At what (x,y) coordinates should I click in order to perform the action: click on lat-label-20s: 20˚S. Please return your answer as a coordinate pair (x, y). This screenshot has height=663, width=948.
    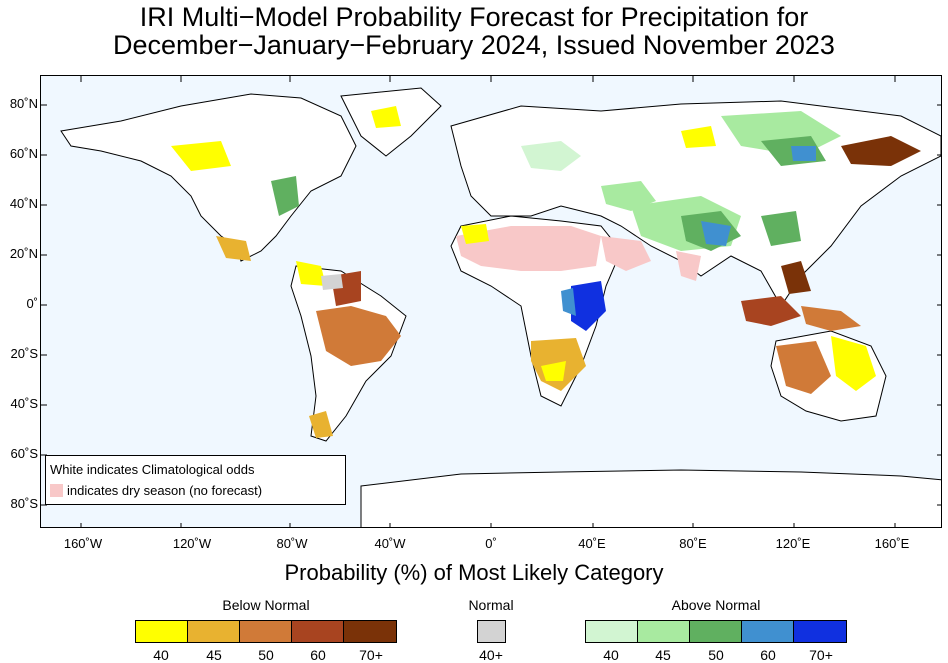
    Looking at the image, I should click on (24, 353).